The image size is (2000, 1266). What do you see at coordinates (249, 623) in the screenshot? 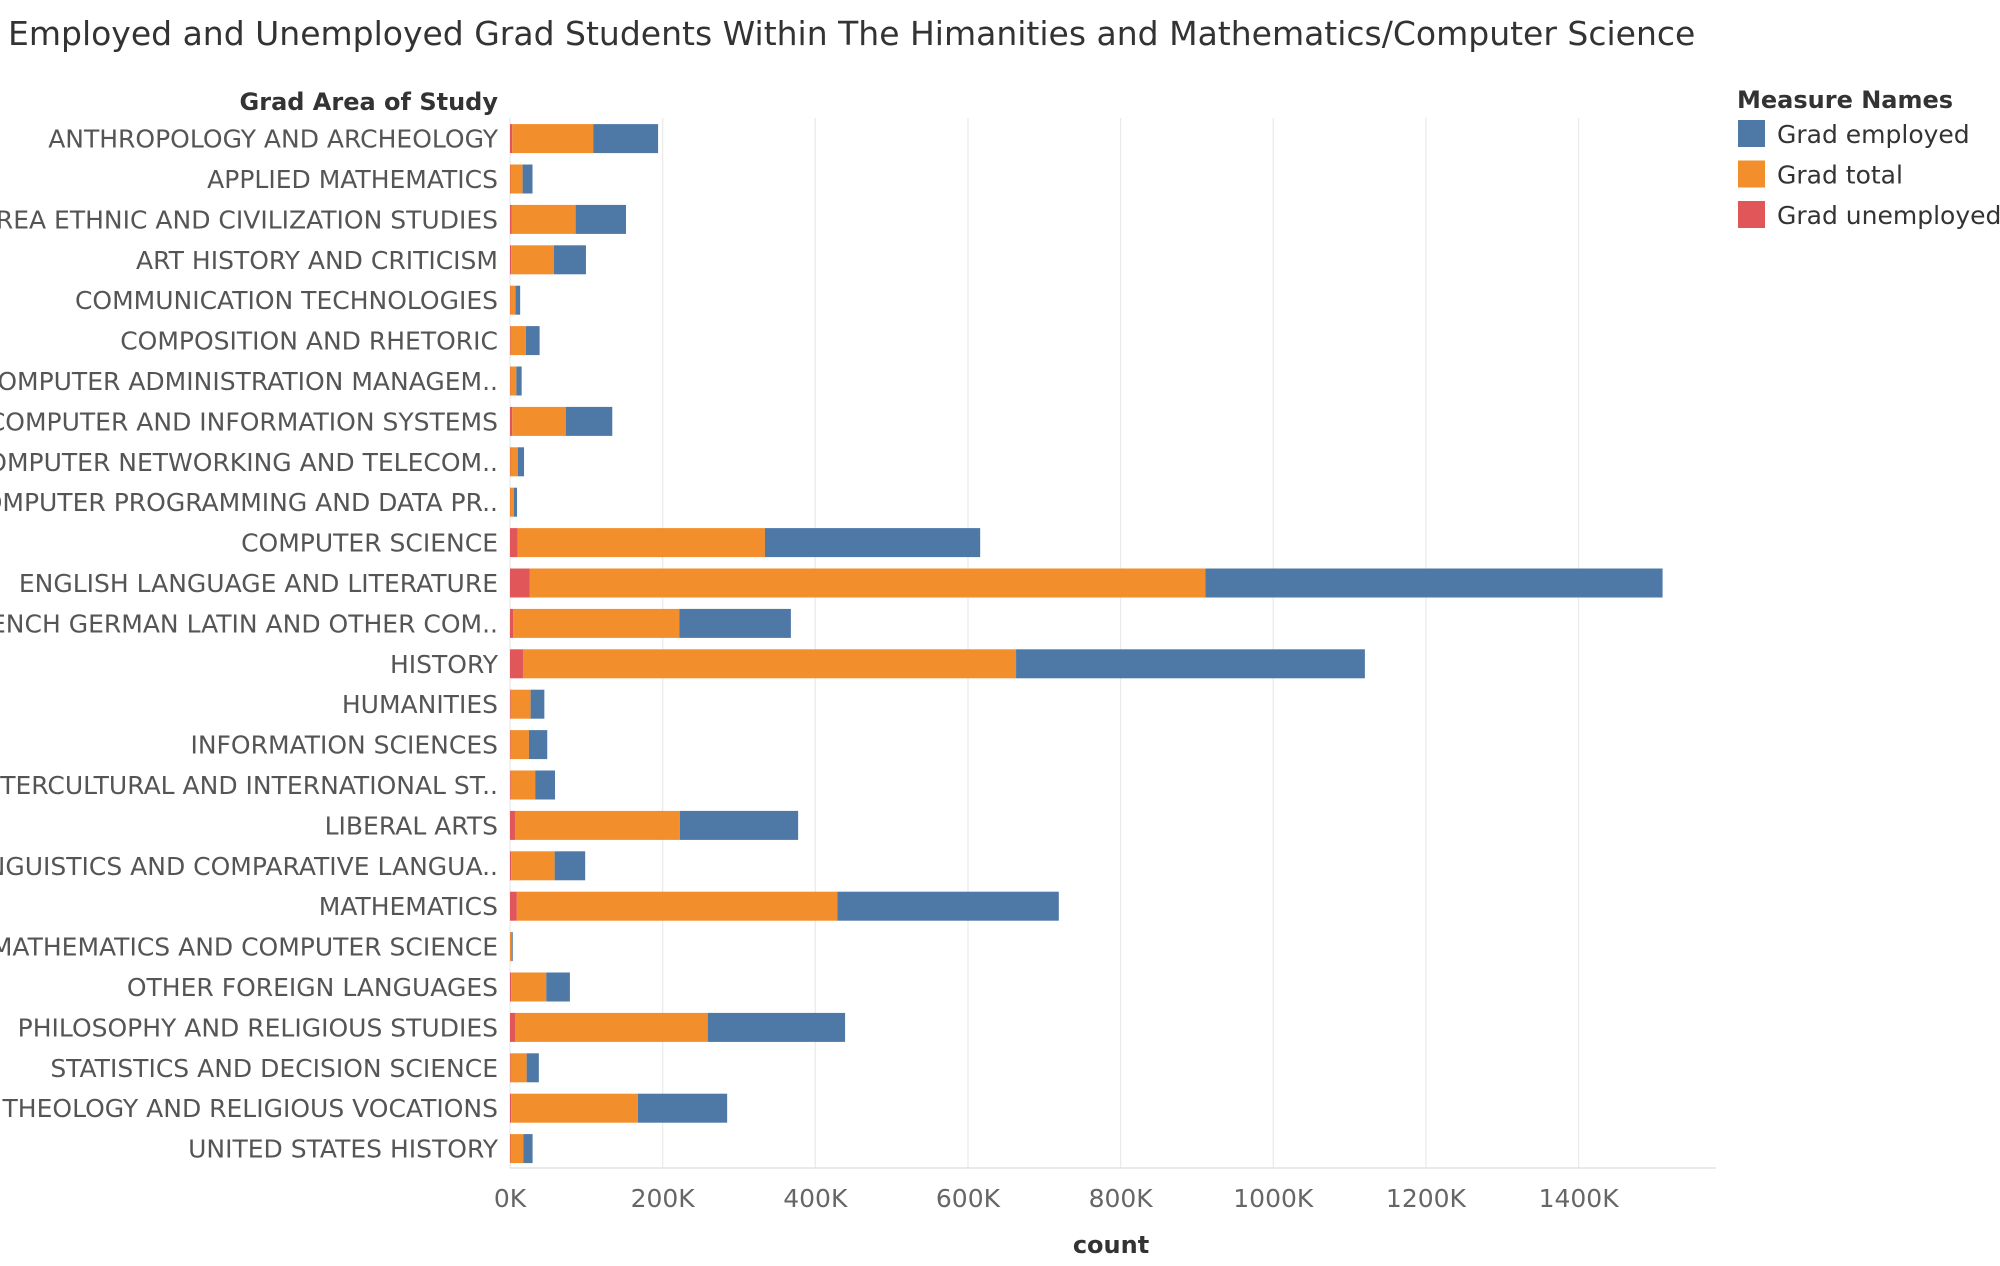
I see `category-label-french-german-latin-and-other-com: FRENCH GERMAN LATIN AND OTHER COM..` at bounding box center [249, 623].